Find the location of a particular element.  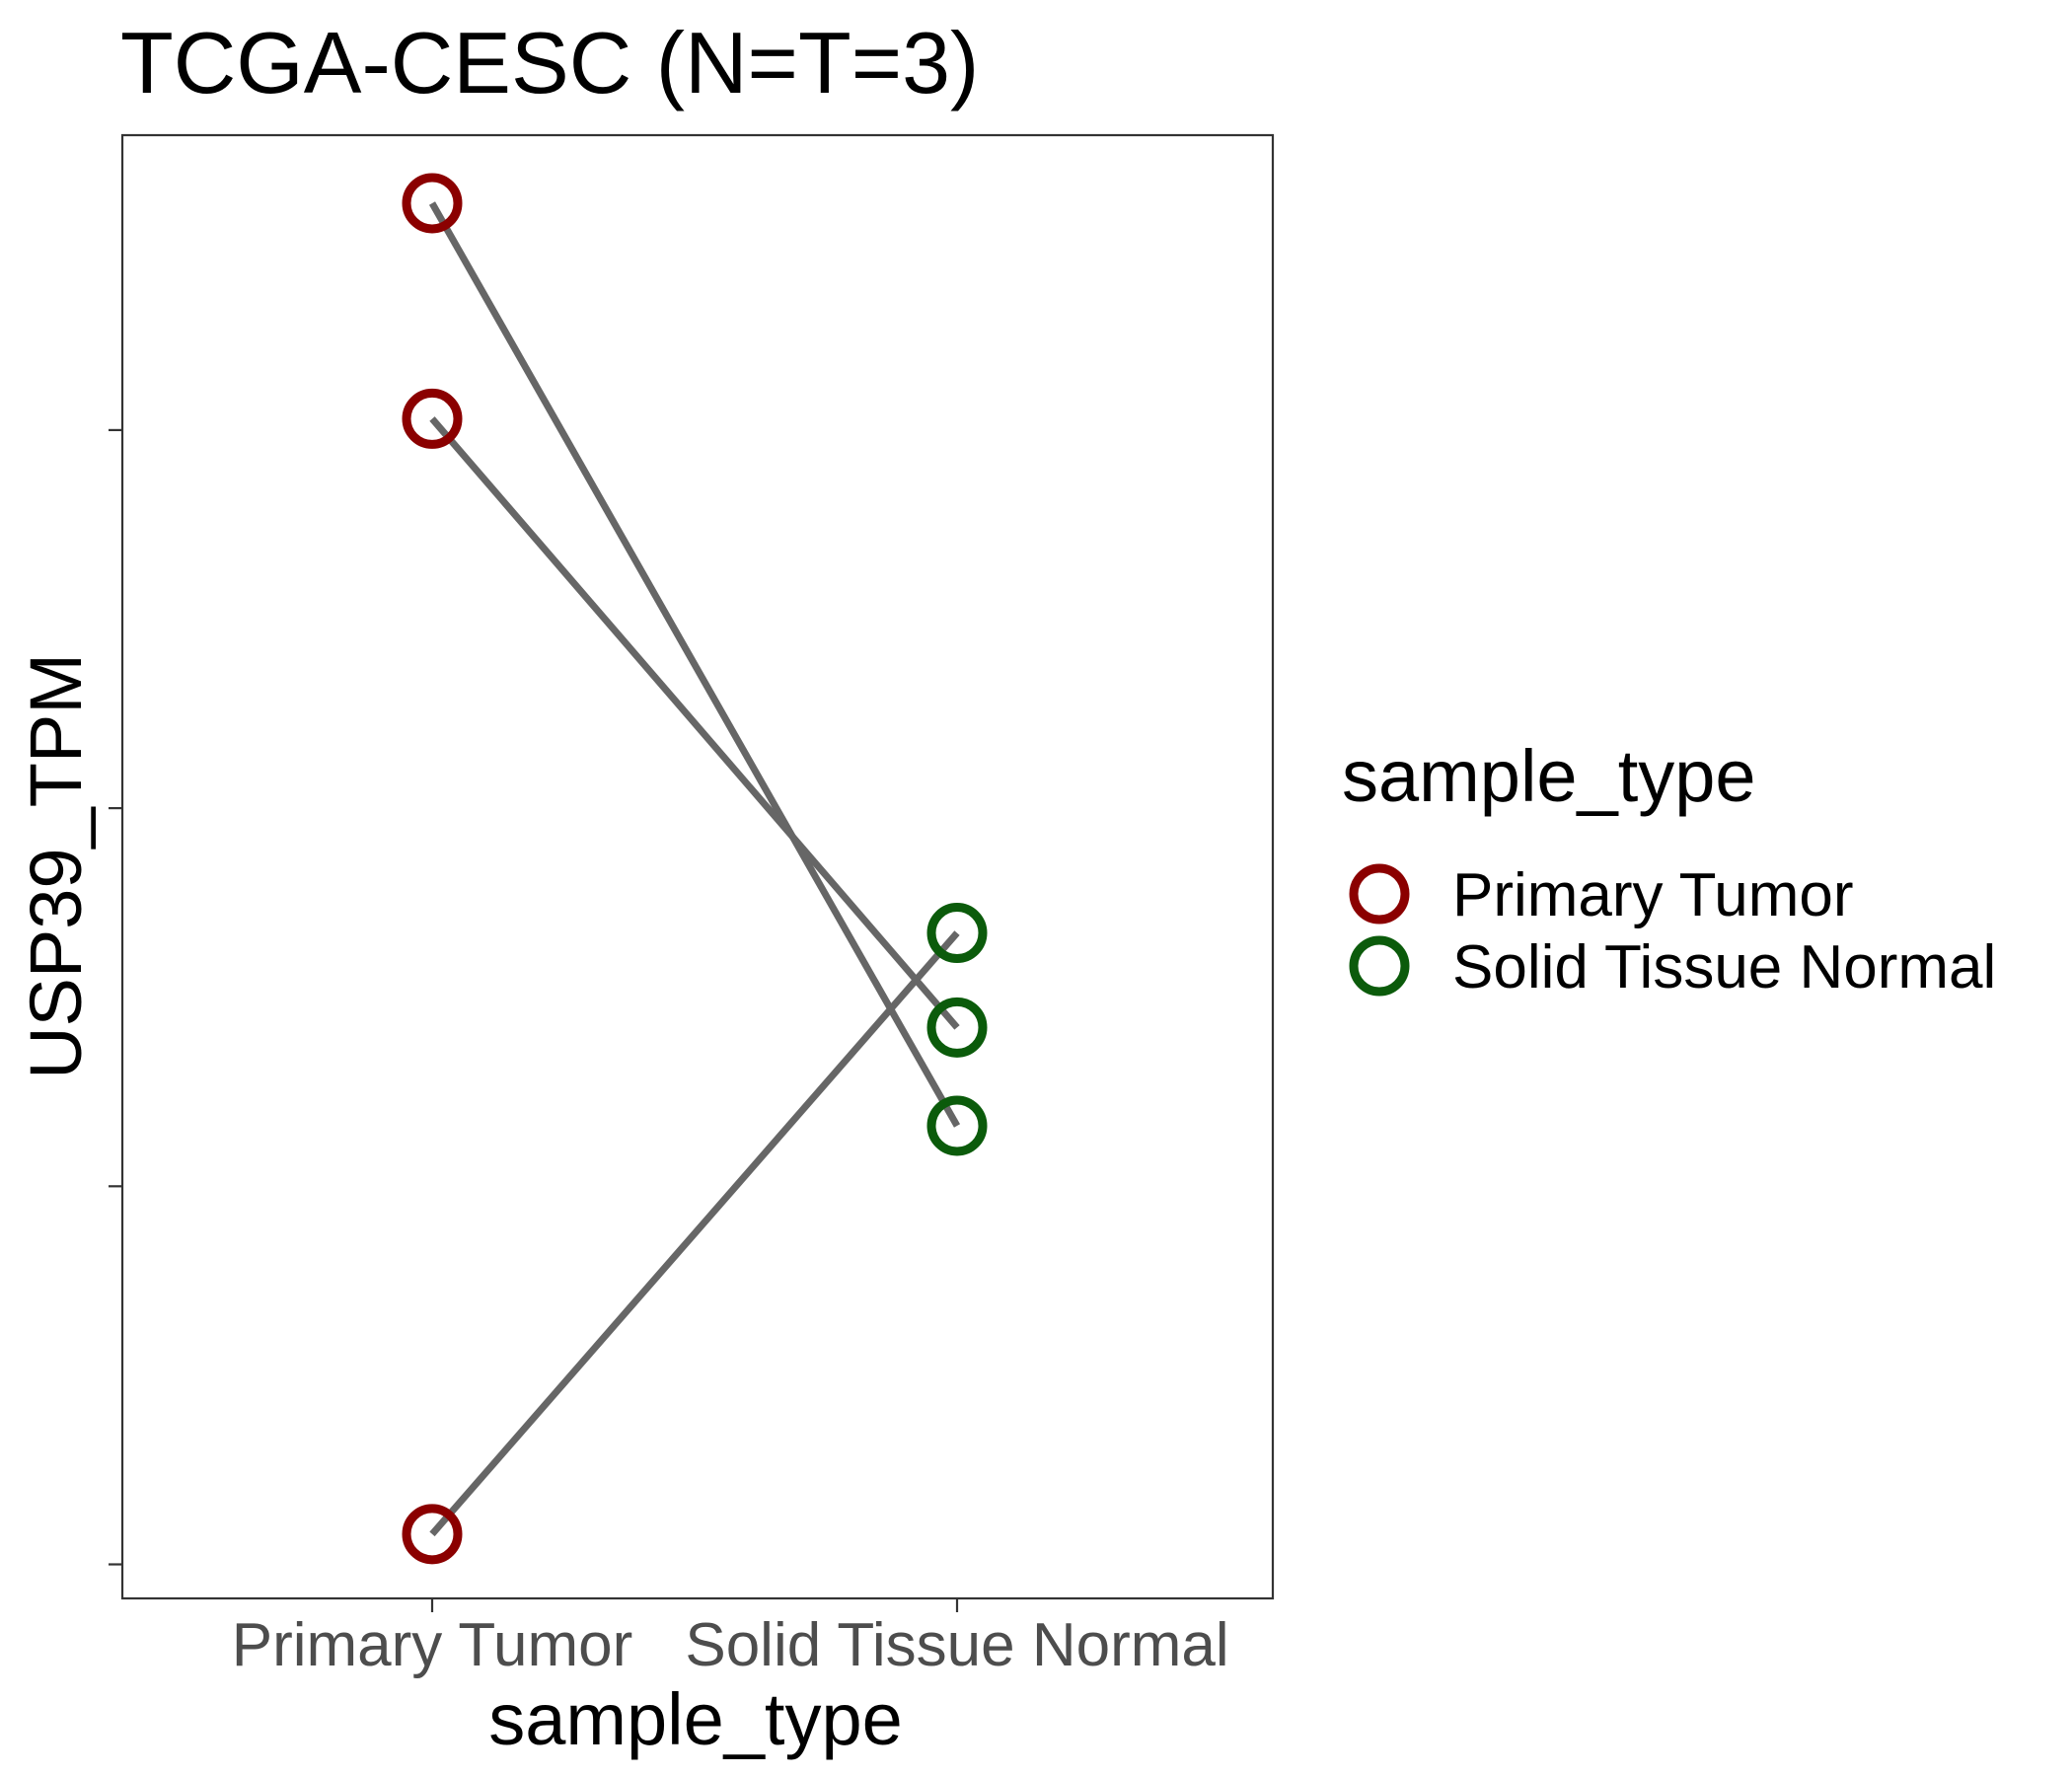

legend-title: sample_type is located at coordinates (1549, 776).